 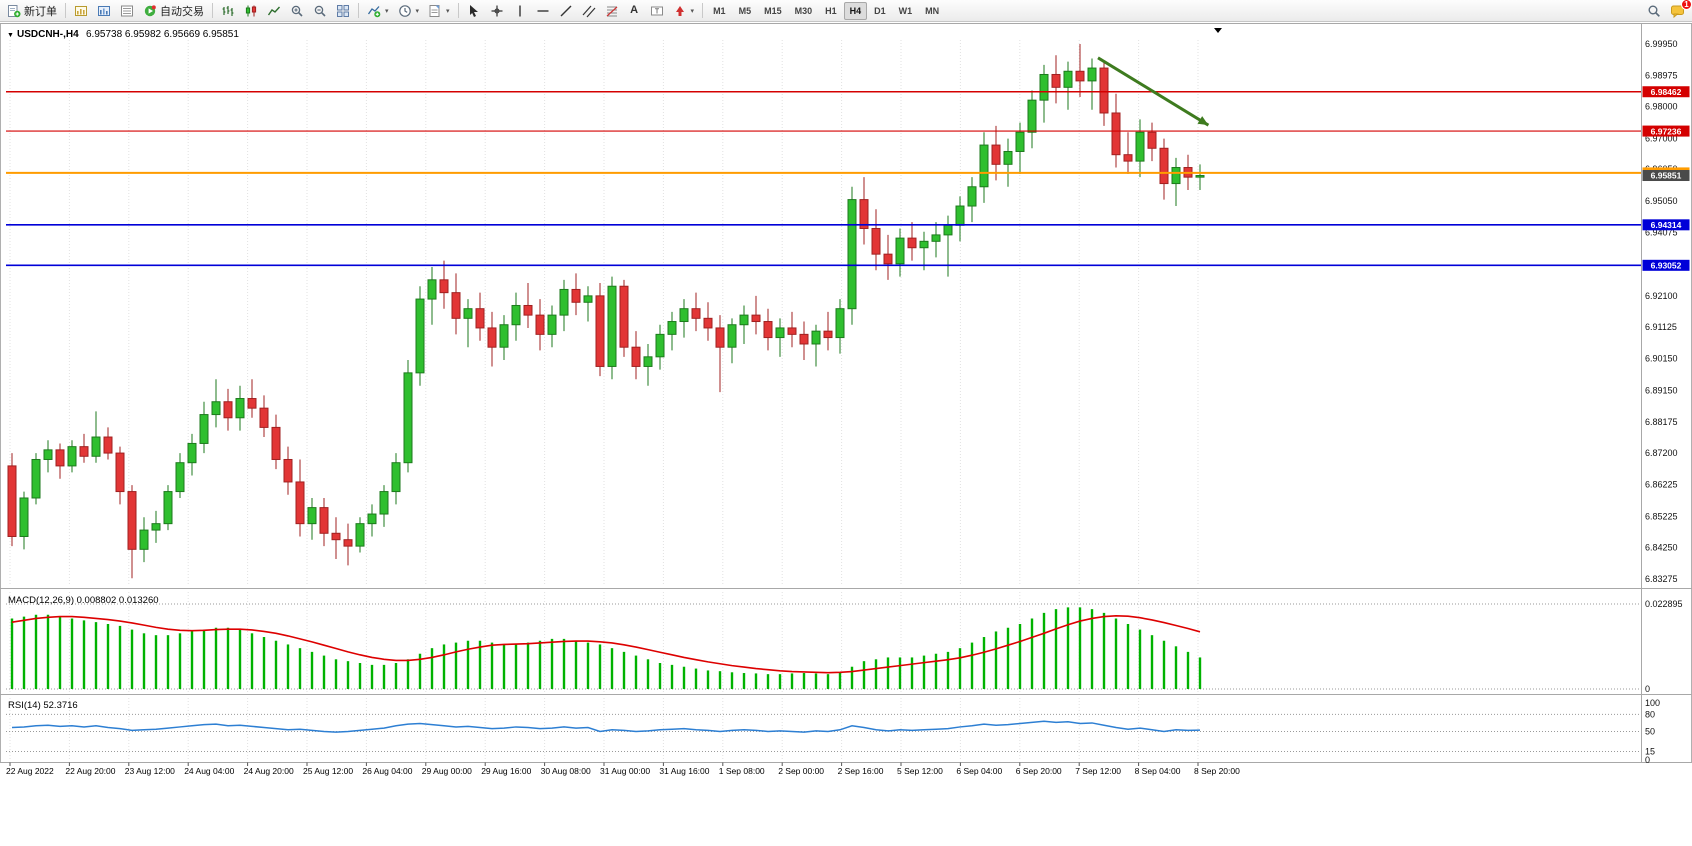 What do you see at coordinates (1661, 139) in the screenshot?
I see `price-tick: 6.97000` at bounding box center [1661, 139].